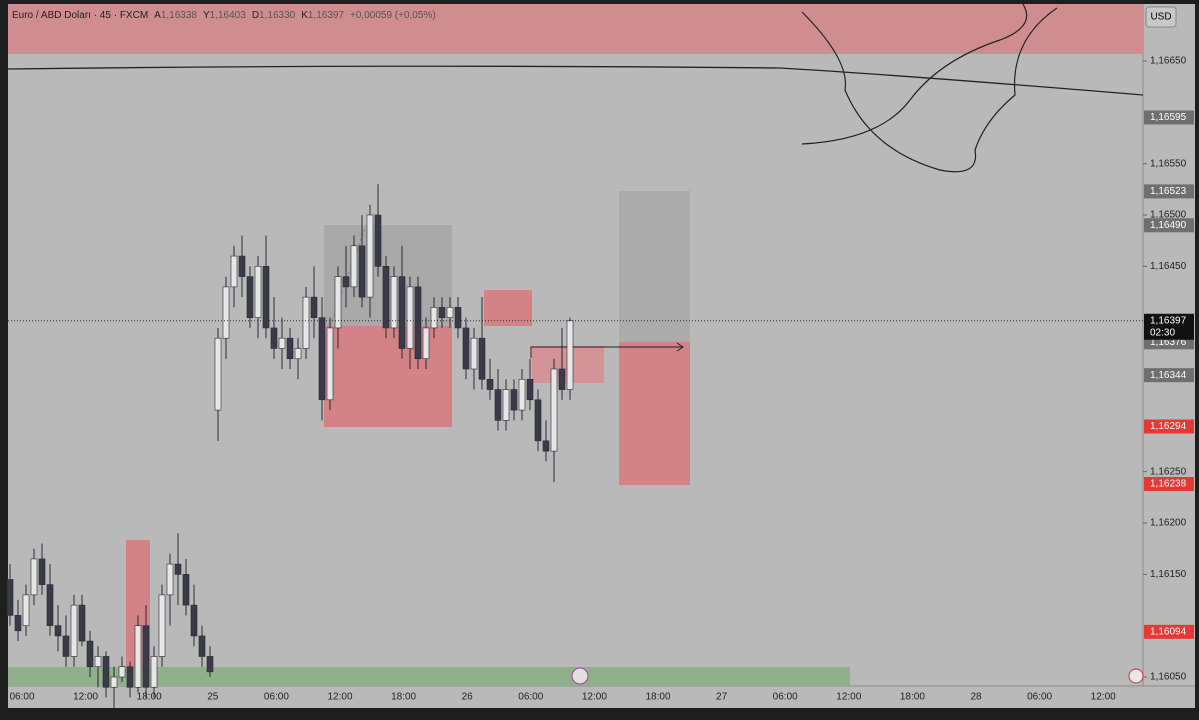 The height and width of the screenshot is (720, 1199). I want to click on value: 1,16403, so click(228, 15).